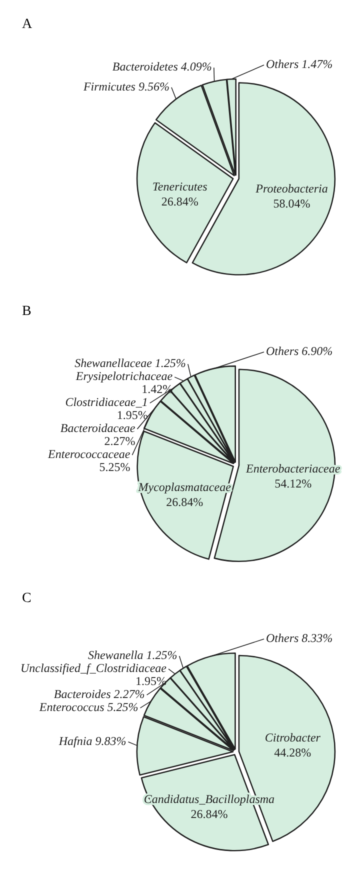 The width and height of the screenshot is (355, 877). Describe the element at coordinates (89, 454) in the screenshot. I see `slice-label: Enterococcaceae` at that location.